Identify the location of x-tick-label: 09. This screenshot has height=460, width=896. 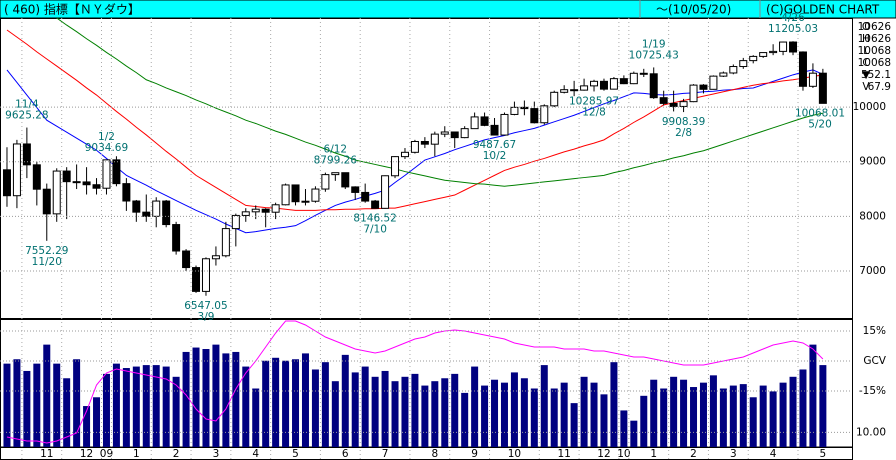
(106, 454).